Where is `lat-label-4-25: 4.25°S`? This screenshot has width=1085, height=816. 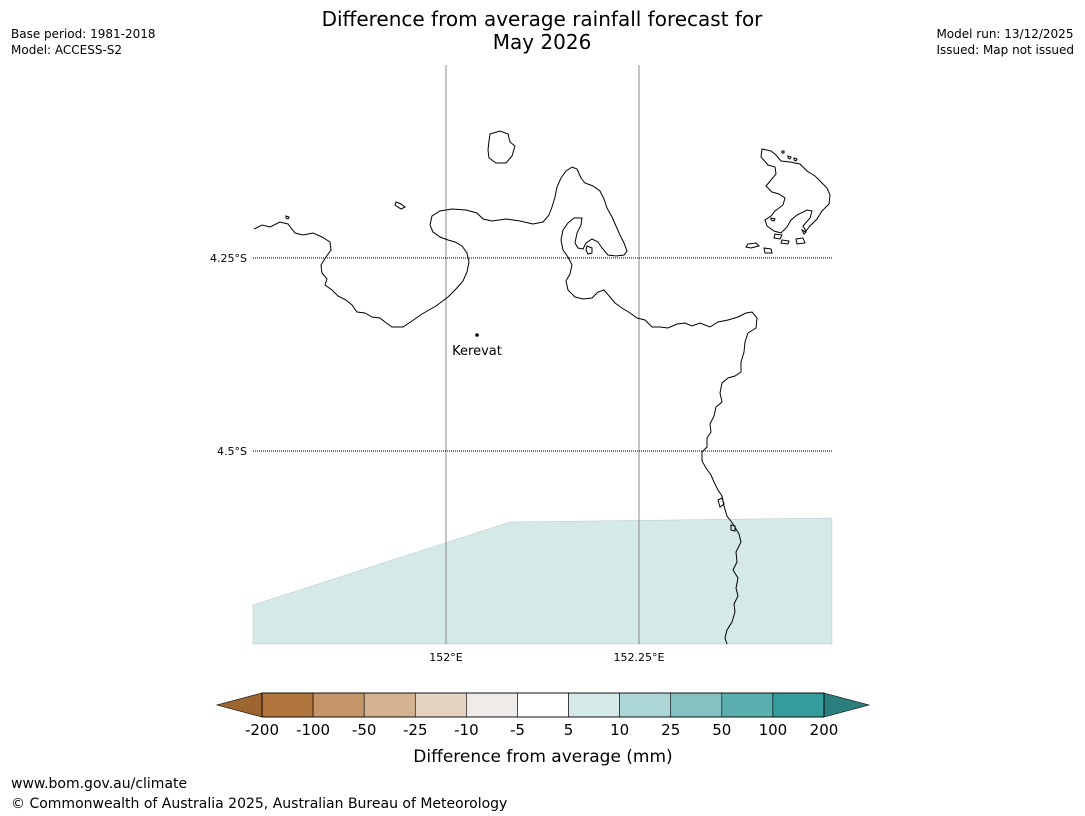 lat-label-4-25: 4.25°S is located at coordinates (228, 258).